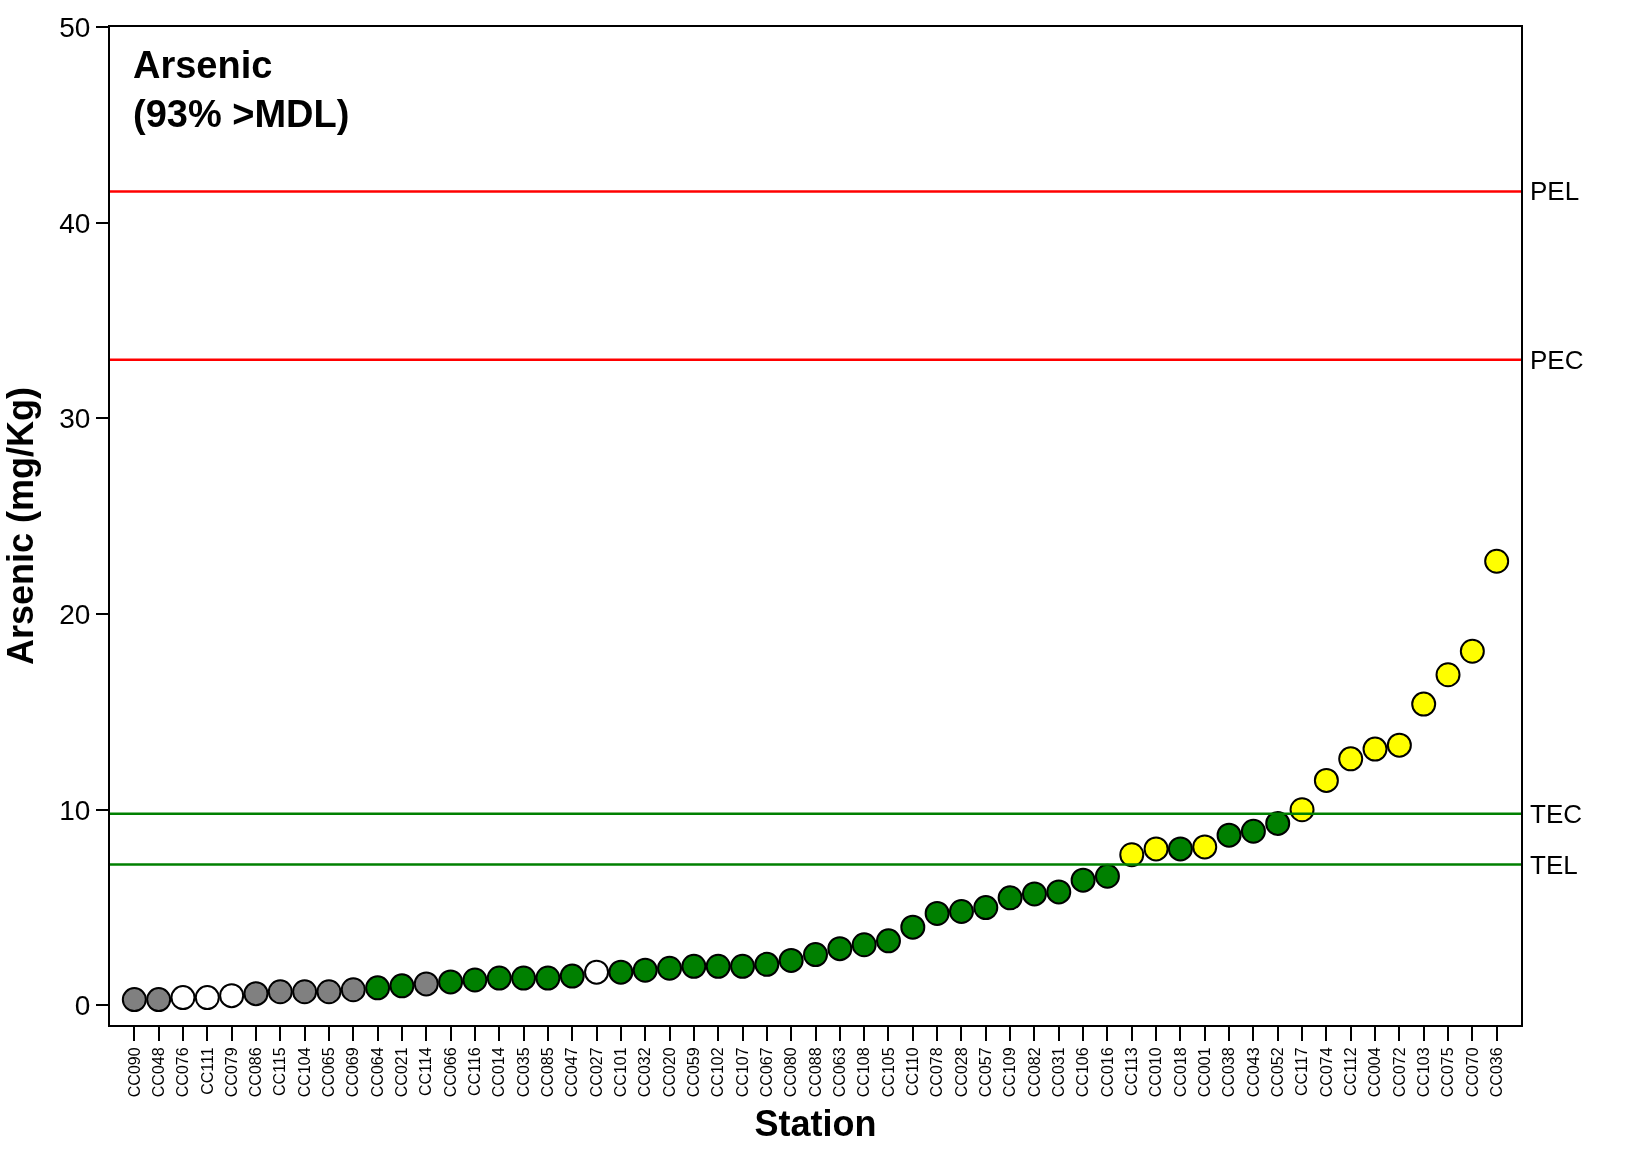 The width and height of the screenshot is (1631, 1149). Describe the element at coordinates (1107, 1072) in the screenshot. I see `x-tick-label: CC016` at that location.